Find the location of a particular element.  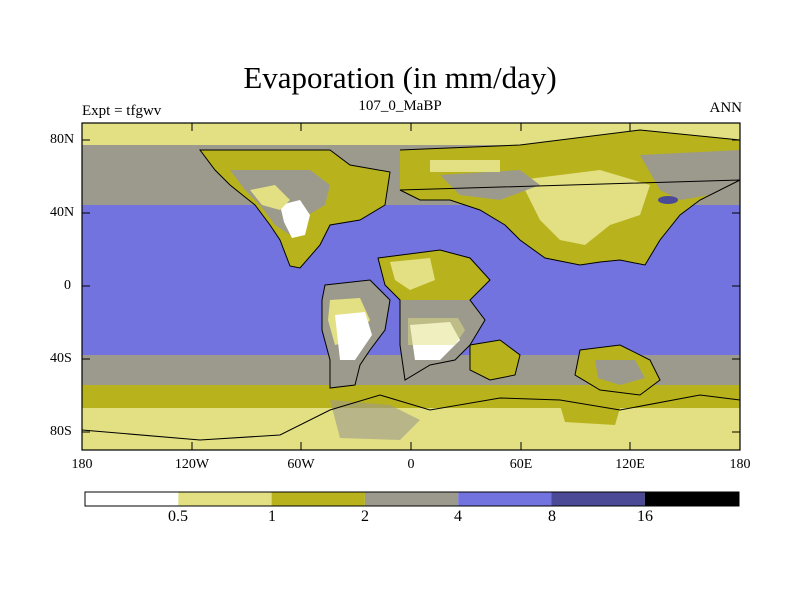

na-light is located at coordinates (270, 197).